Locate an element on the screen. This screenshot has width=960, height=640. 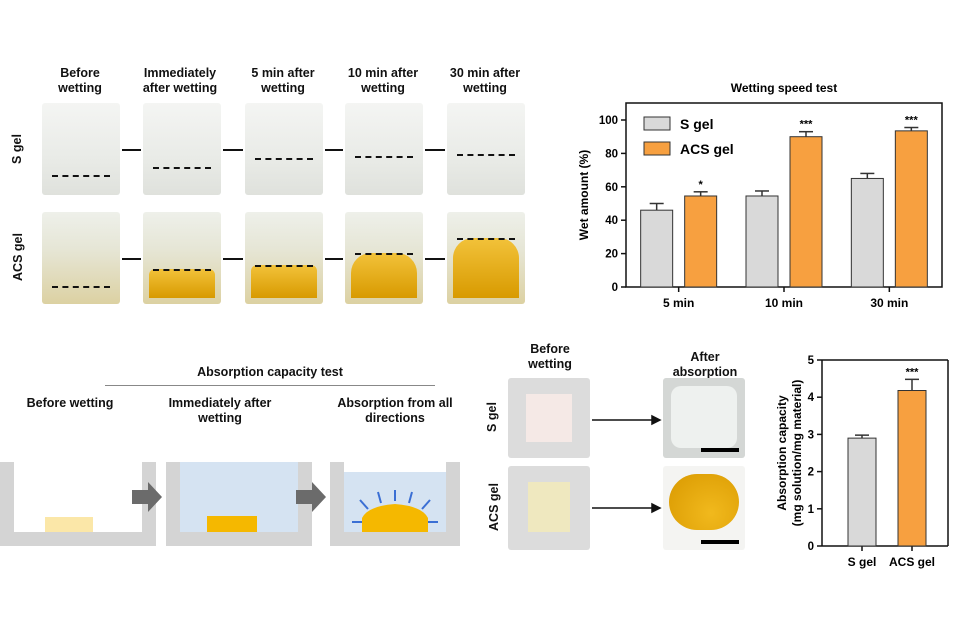
x-tick-label: 10 min is located at coordinates (784, 303).